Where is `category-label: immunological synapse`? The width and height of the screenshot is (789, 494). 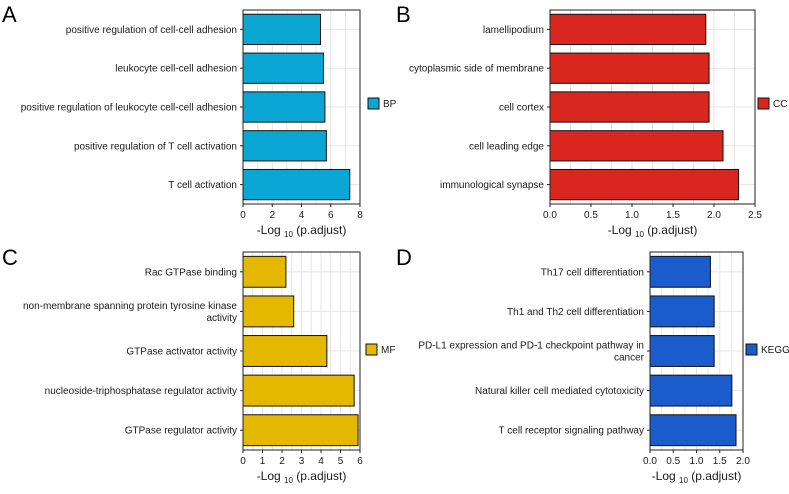 category-label: immunological synapse is located at coordinates (492, 185).